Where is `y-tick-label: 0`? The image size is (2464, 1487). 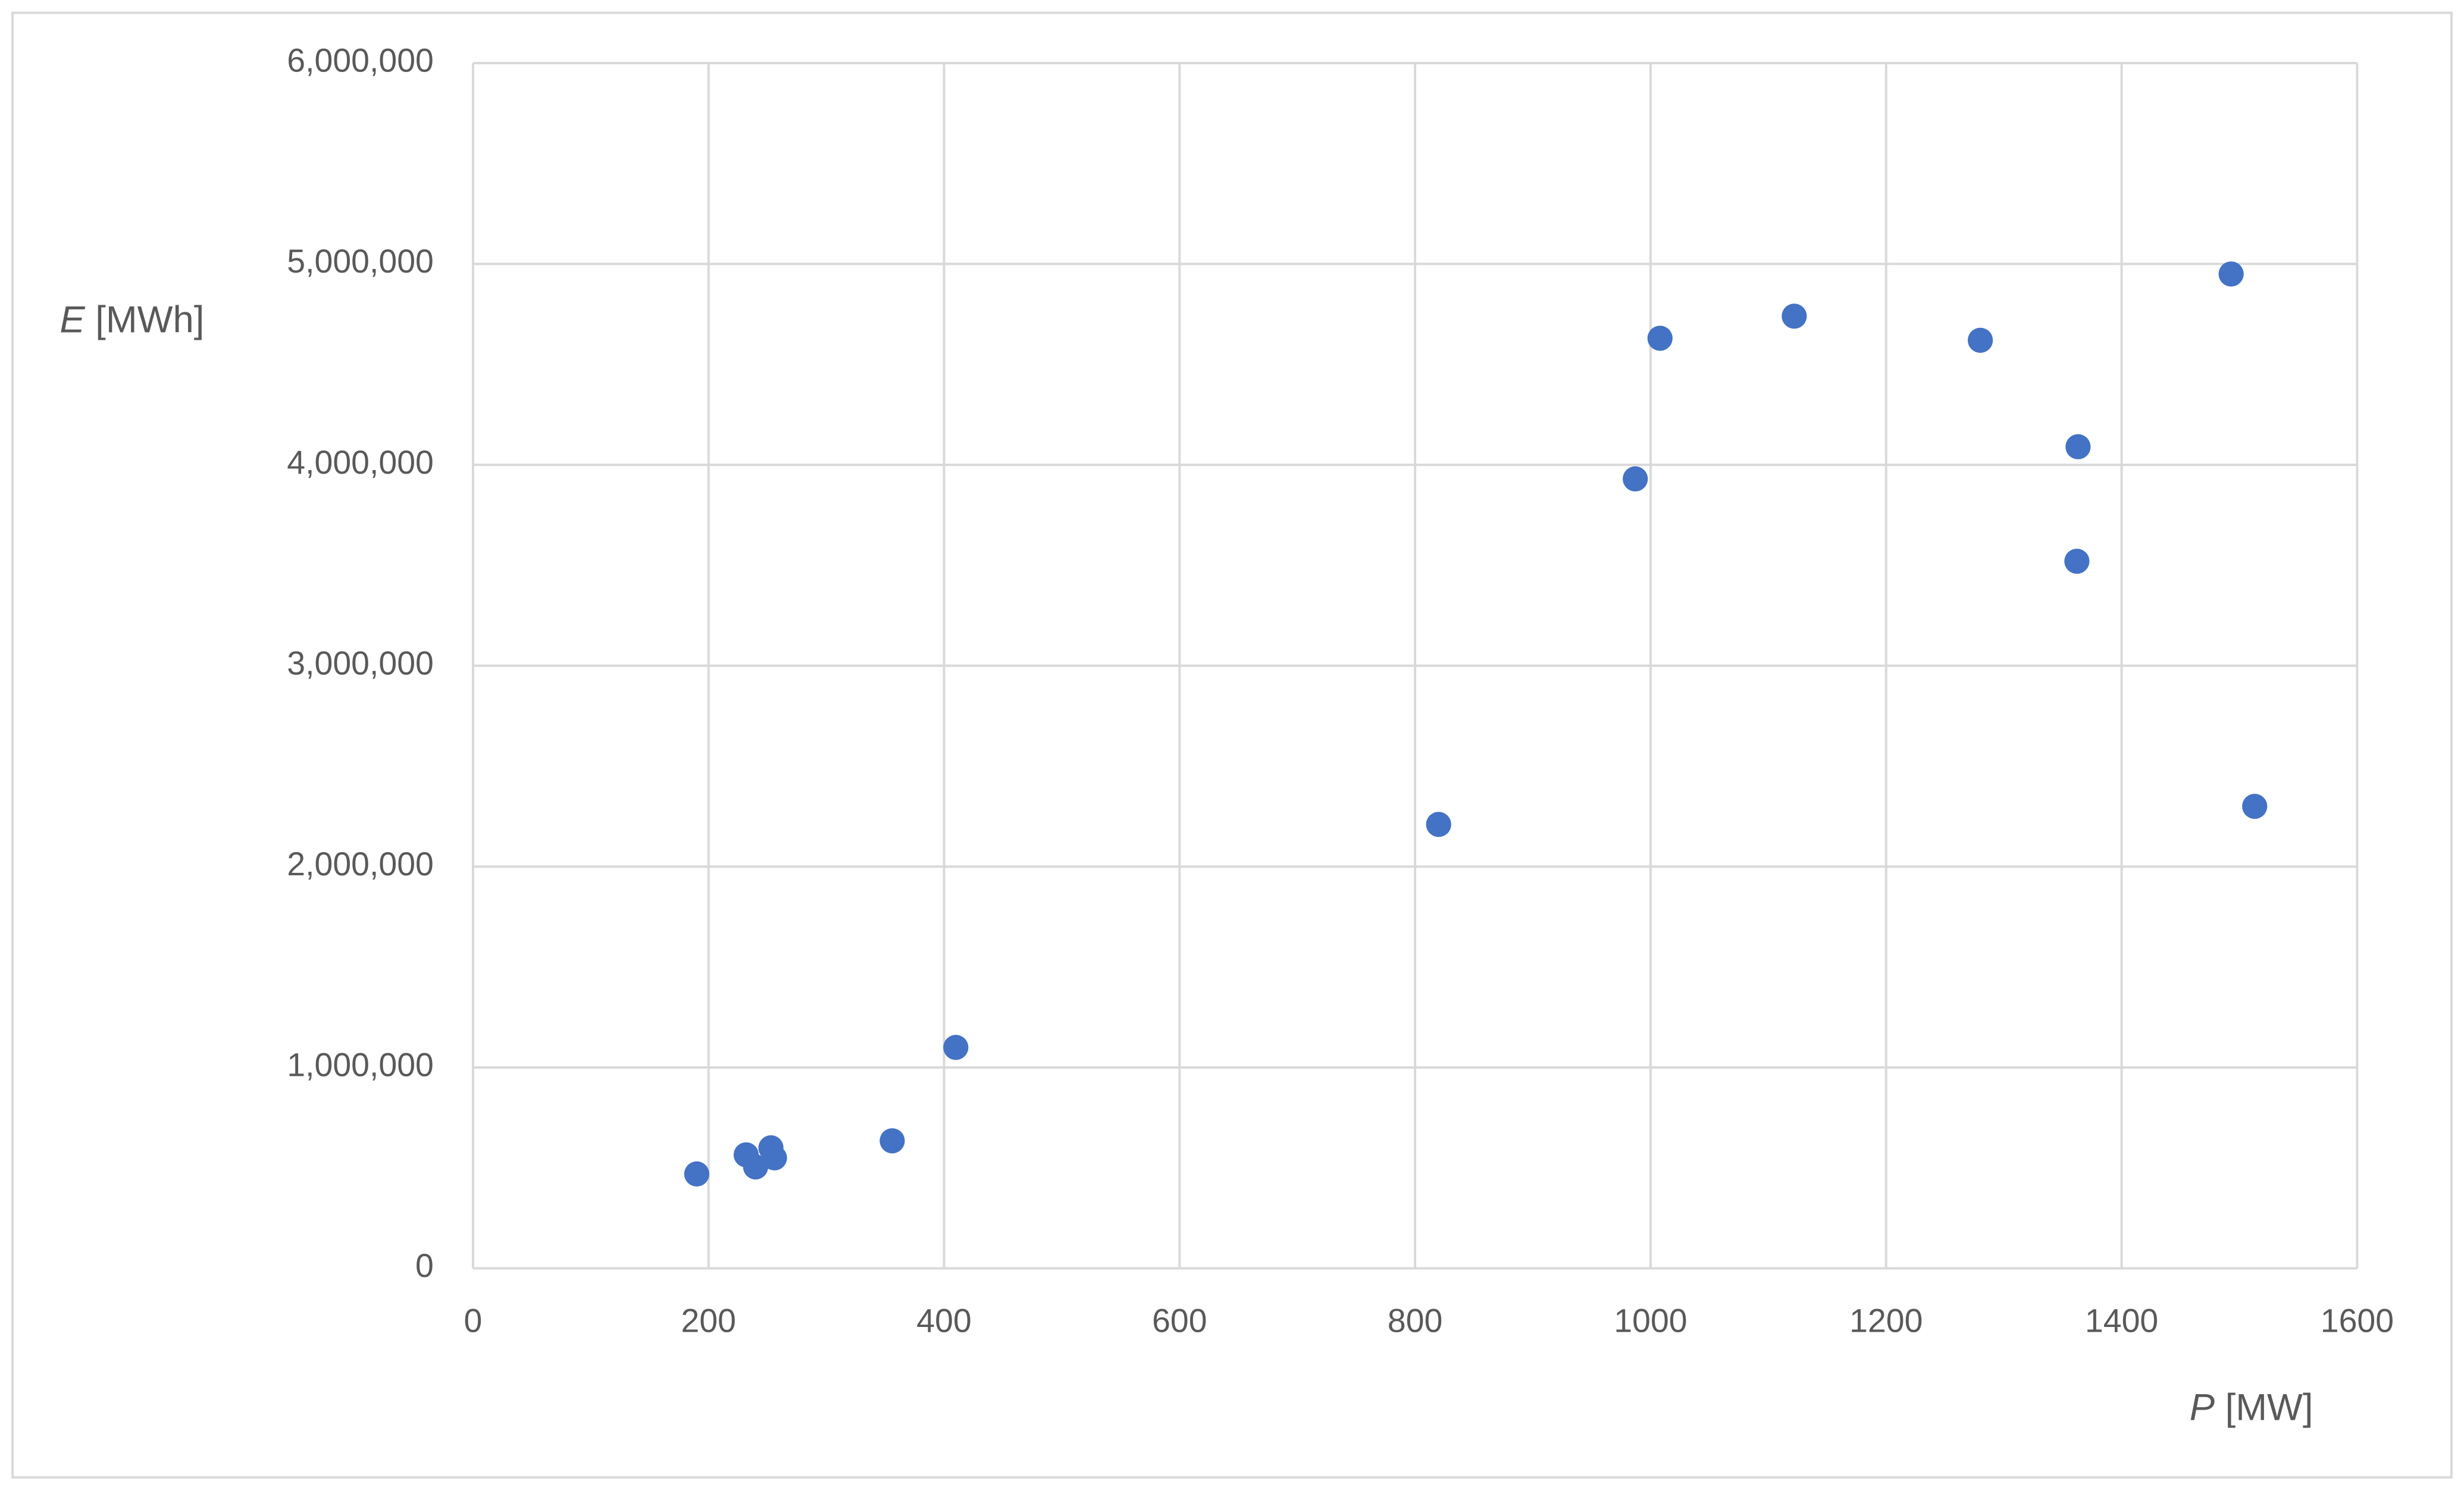 y-tick-label: 0 is located at coordinates (424, 1265).